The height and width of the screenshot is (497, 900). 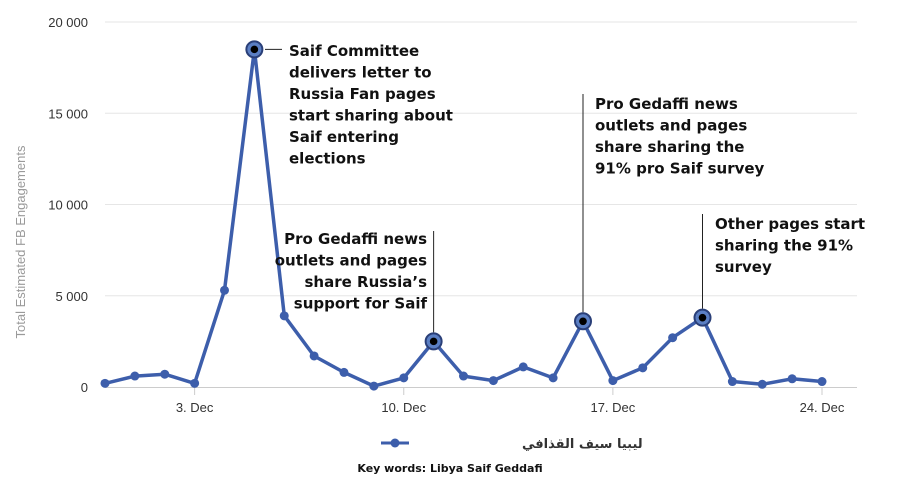 I want to click on annotation-line: Russia Fan pages, so click(x=362, y=94).